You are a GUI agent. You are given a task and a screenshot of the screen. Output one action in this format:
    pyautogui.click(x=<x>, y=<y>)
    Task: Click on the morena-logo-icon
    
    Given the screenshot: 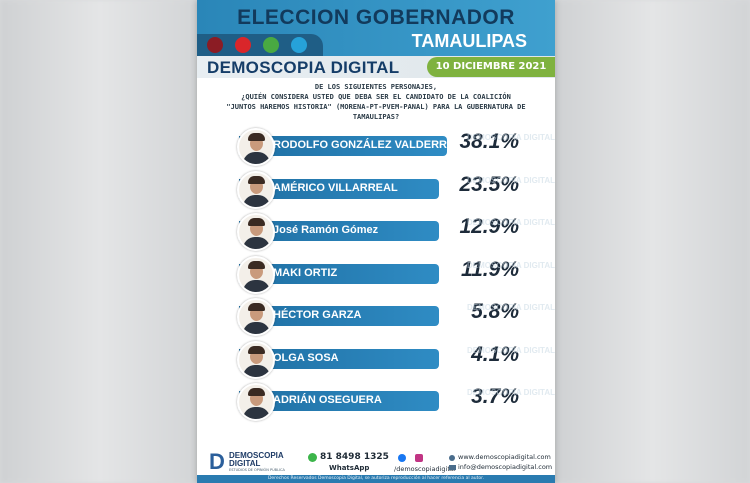 What is the action you would take?
    pyautogui.click(x=215, y=45)
    